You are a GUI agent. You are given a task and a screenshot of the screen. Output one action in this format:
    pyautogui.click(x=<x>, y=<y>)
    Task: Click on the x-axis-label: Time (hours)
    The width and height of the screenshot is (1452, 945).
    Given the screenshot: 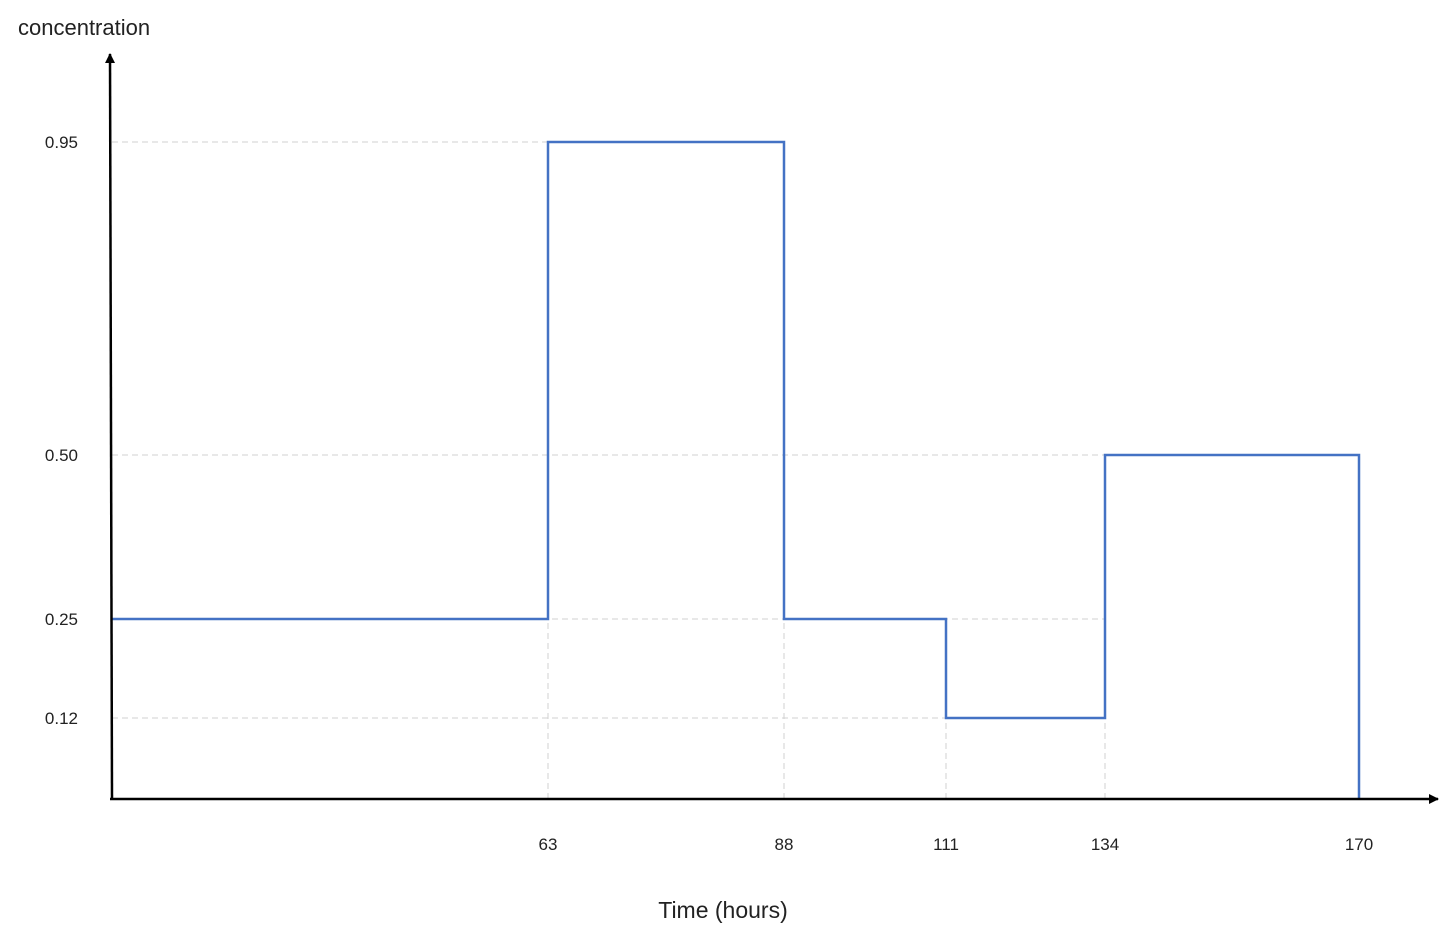 What is the action you would take?
    pyautogui.click(x=723, y=910)
    